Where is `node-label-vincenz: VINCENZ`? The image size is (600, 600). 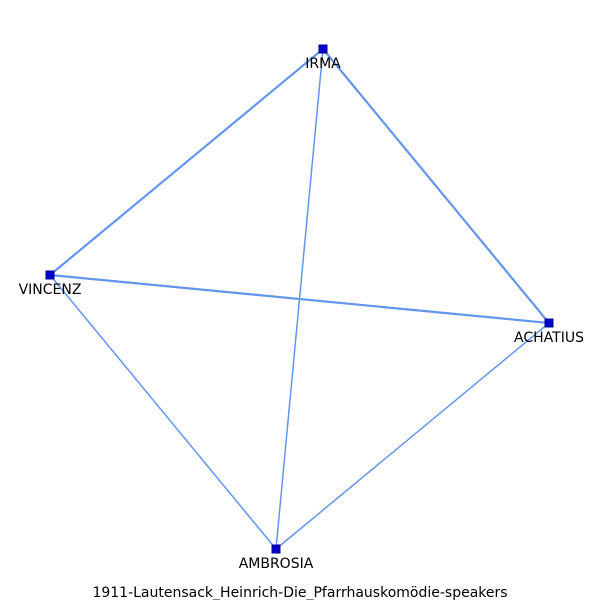
node-label-vincenz: VINCENZ is located at coordinates (50, 290).